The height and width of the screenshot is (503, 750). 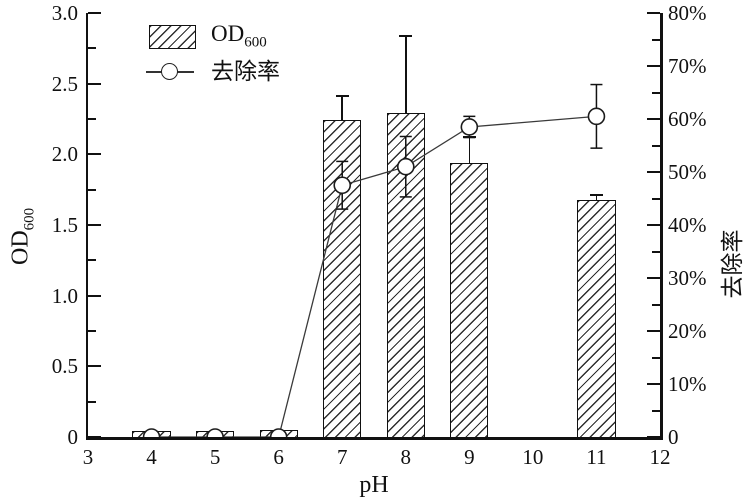 I want to click on x-tick-label: 10, so click(x=533, y=457).